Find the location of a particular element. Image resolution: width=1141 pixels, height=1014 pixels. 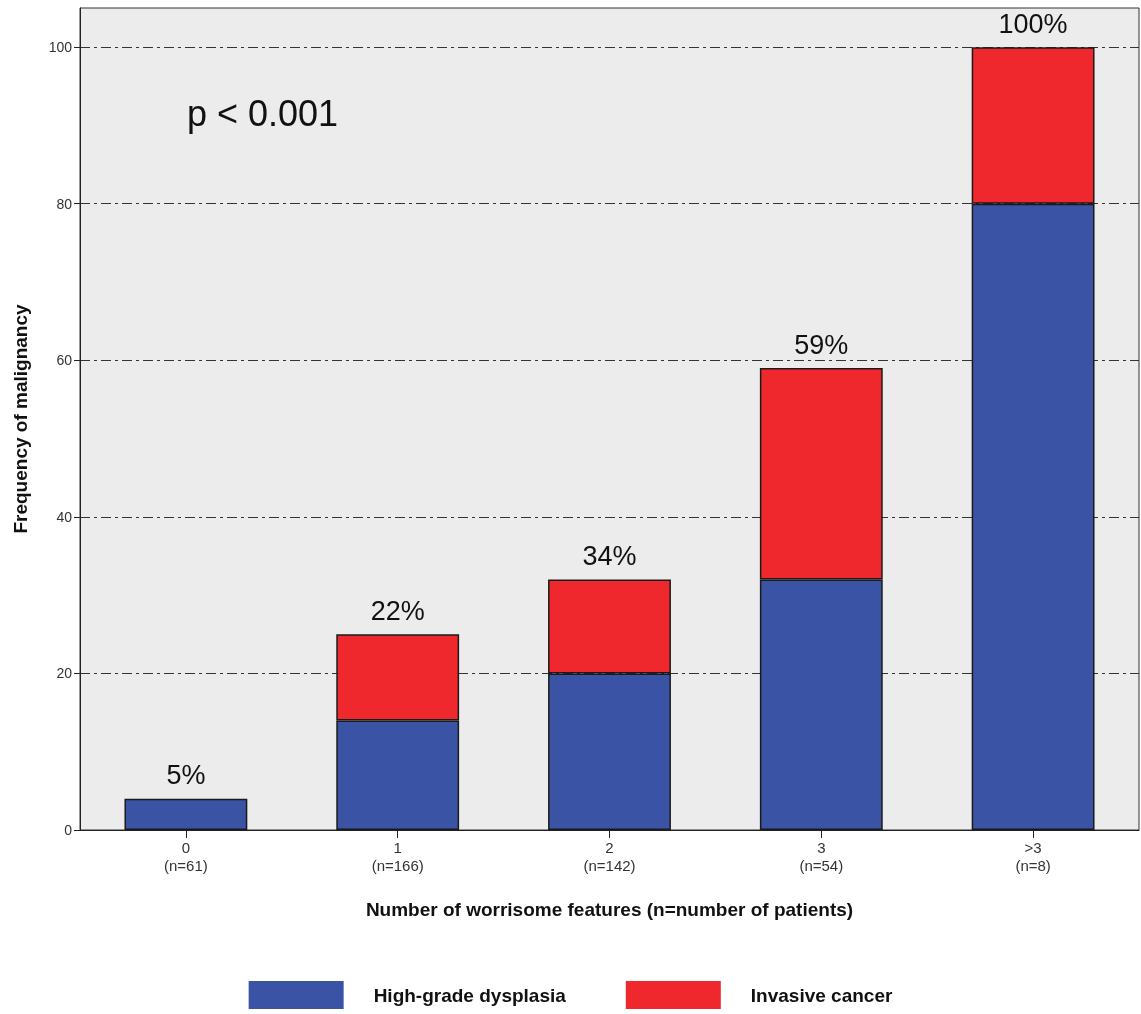

y-tick-label: 40 is located at coordinates (64, 516).